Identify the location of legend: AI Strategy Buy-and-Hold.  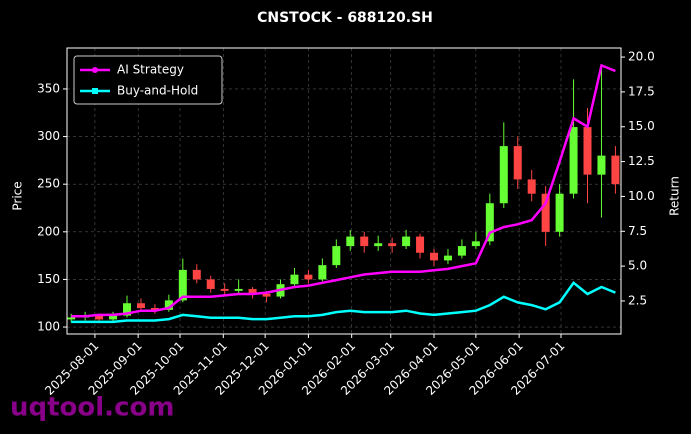
(148, 80).